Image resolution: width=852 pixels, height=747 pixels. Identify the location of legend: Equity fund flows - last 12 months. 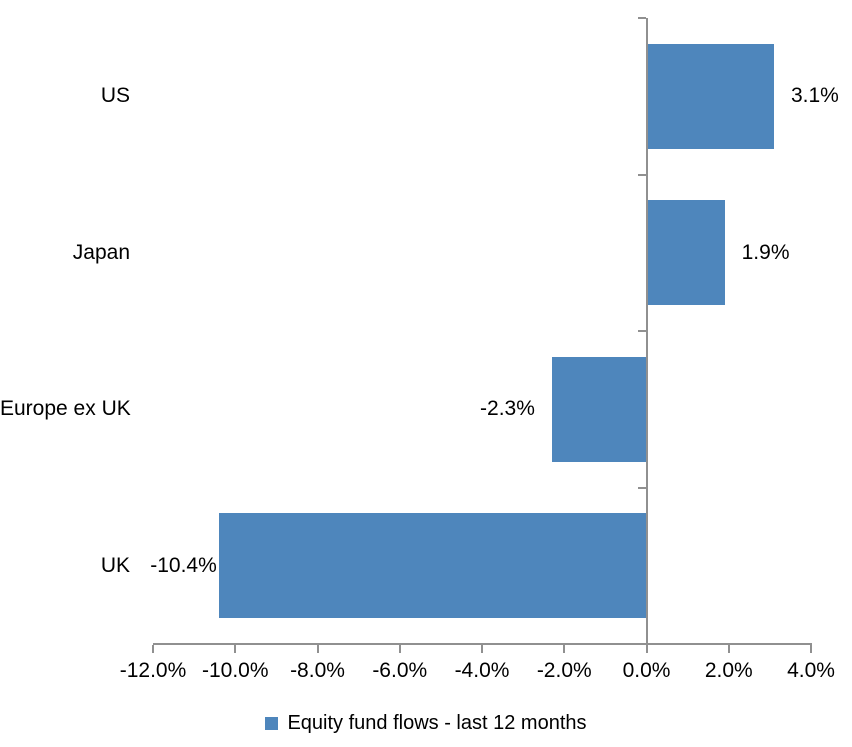
(426, 723).